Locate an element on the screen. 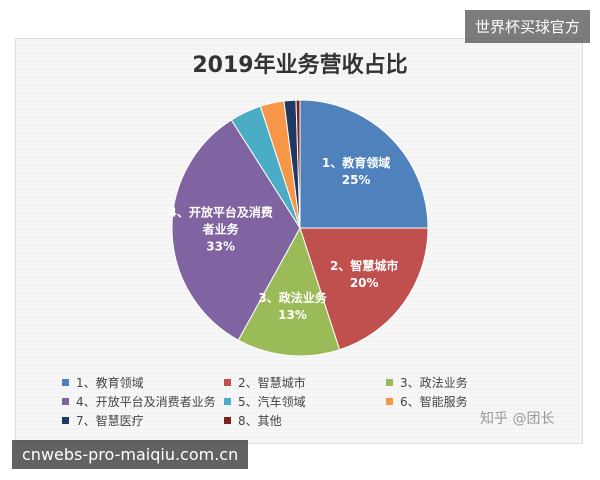 This screenshot has width=600, height=480. slice-name: 2、智慧城市 is located at coordinates (364, 265).